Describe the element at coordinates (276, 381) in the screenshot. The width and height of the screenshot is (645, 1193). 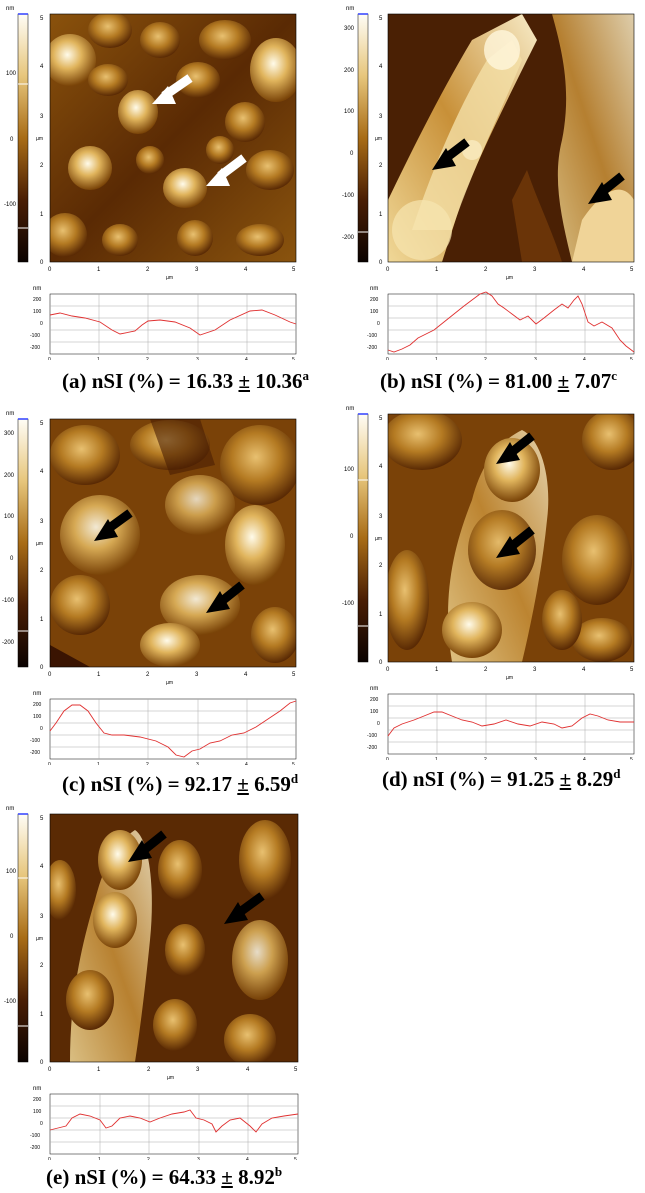
I see `caption-sd: 10.36` at that location.